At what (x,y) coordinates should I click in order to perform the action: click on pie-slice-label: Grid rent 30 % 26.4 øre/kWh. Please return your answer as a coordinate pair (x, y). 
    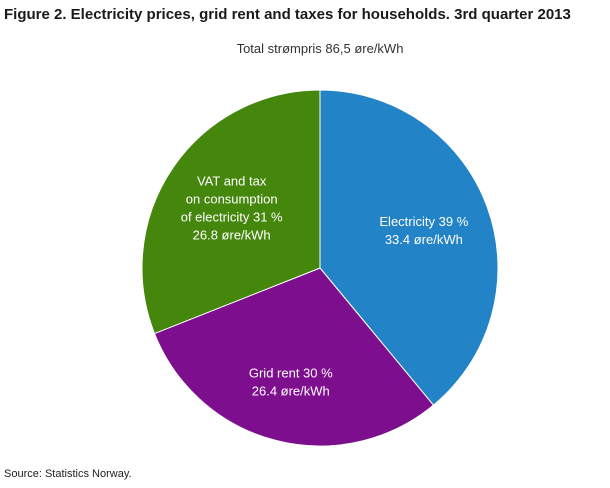
    Looking at the image, I should click on (291, 381).